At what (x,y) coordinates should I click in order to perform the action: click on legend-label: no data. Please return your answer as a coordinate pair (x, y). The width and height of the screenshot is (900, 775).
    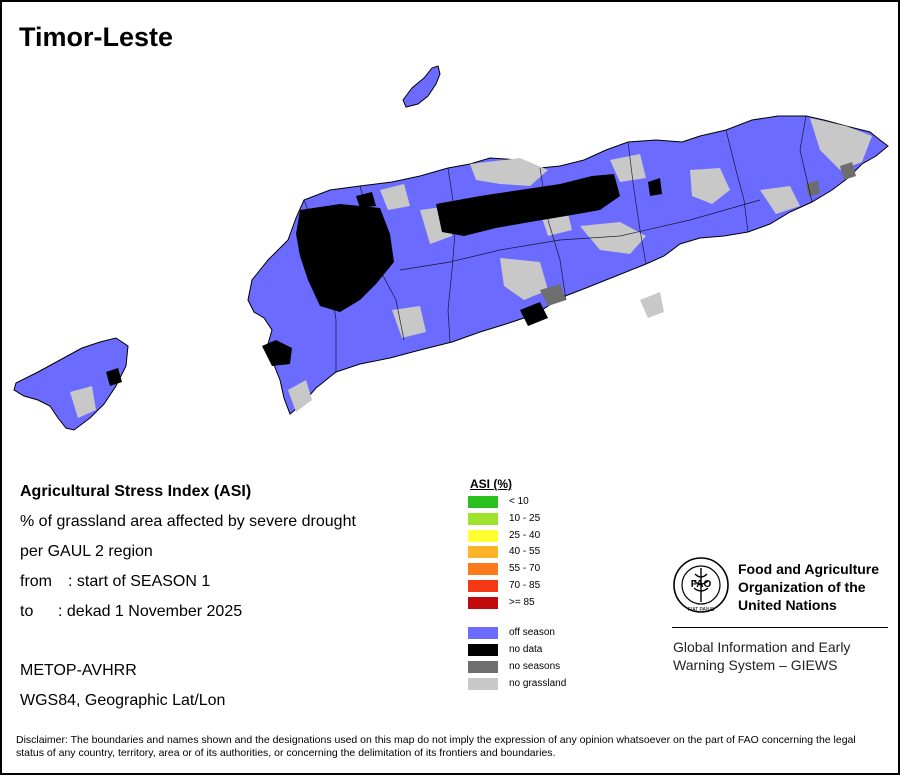
    Looking at the image, I should click on (526, 649).